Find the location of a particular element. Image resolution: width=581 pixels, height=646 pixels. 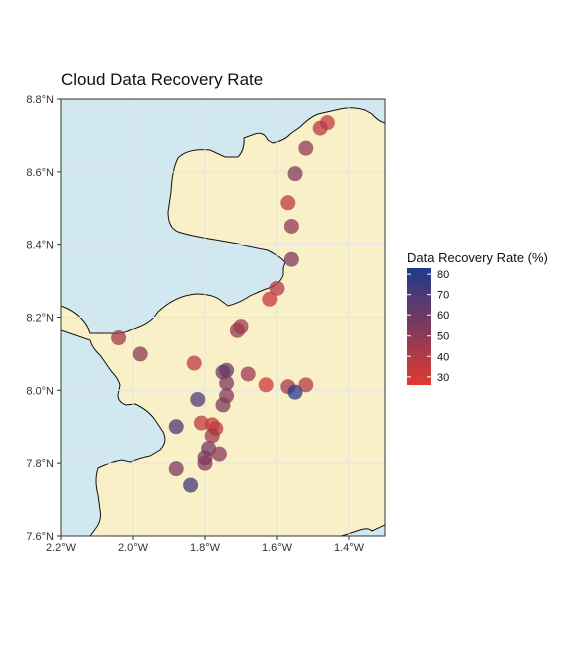

y-tick-label-1: 7.8°N is located at coordinates (40, 464).